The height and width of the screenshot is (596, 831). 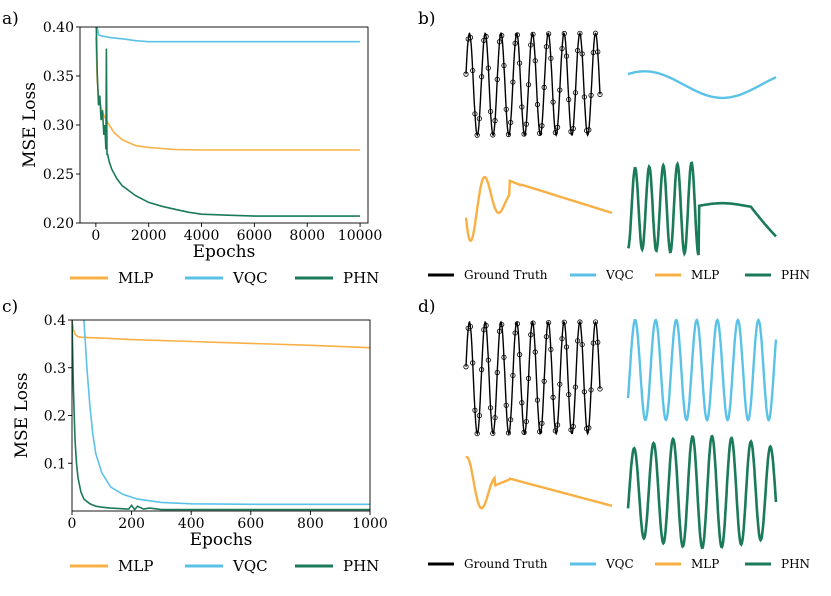 I want to click on y-tick-label: 0.40, so click(x=58, y=28).